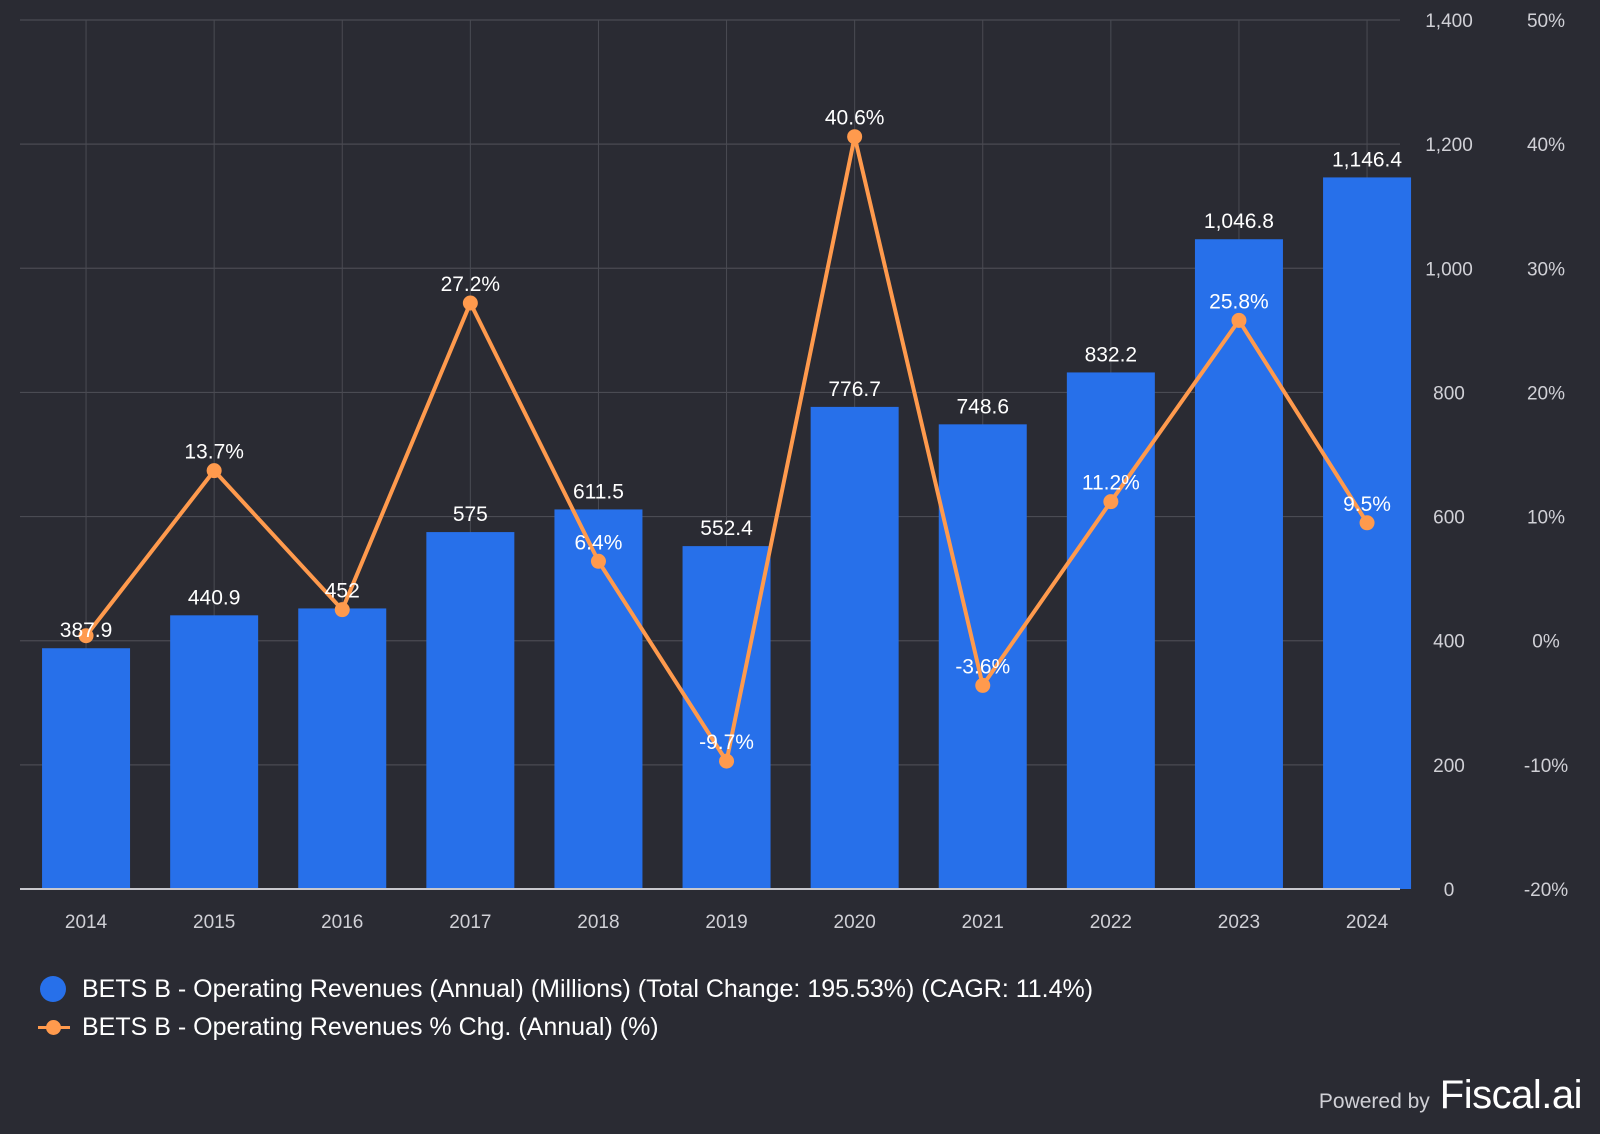 This screenshot has width=1600, height=1134. I want to click on y-right-tick-label: -20%, so click(1546, 890).